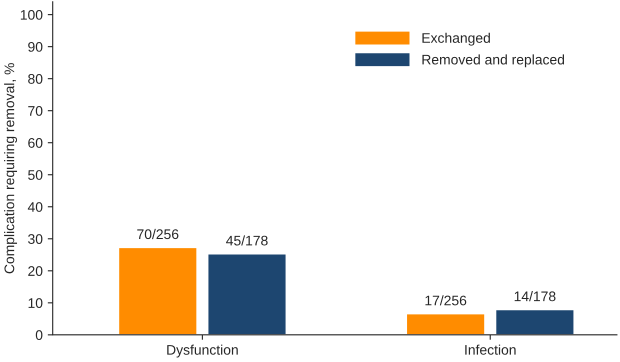 This screenshot has width=620, height=362. What do you see at coordinates (247, 240) in the screenshot?
I see `data-label: 45/178` at bounding box center [247, 240].